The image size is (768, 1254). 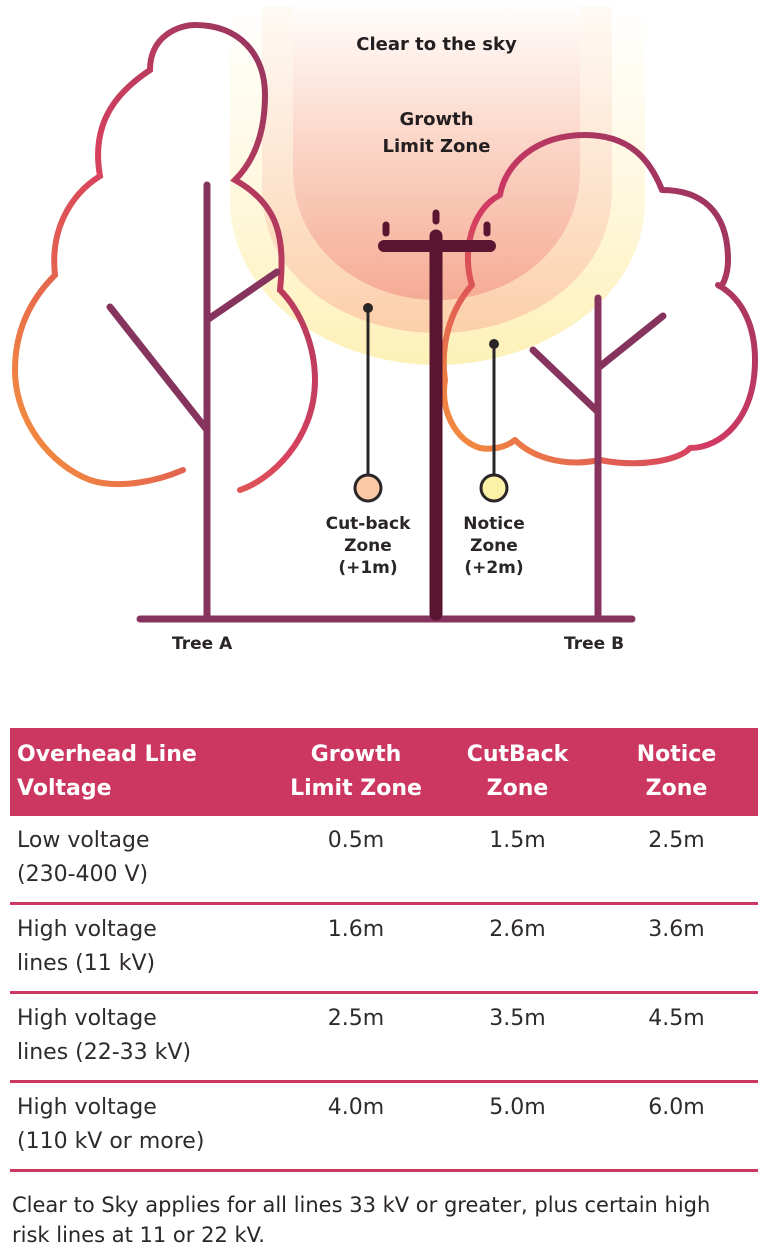 I want to click on header-notice: Notice Zone, so click(x=676, y=772).